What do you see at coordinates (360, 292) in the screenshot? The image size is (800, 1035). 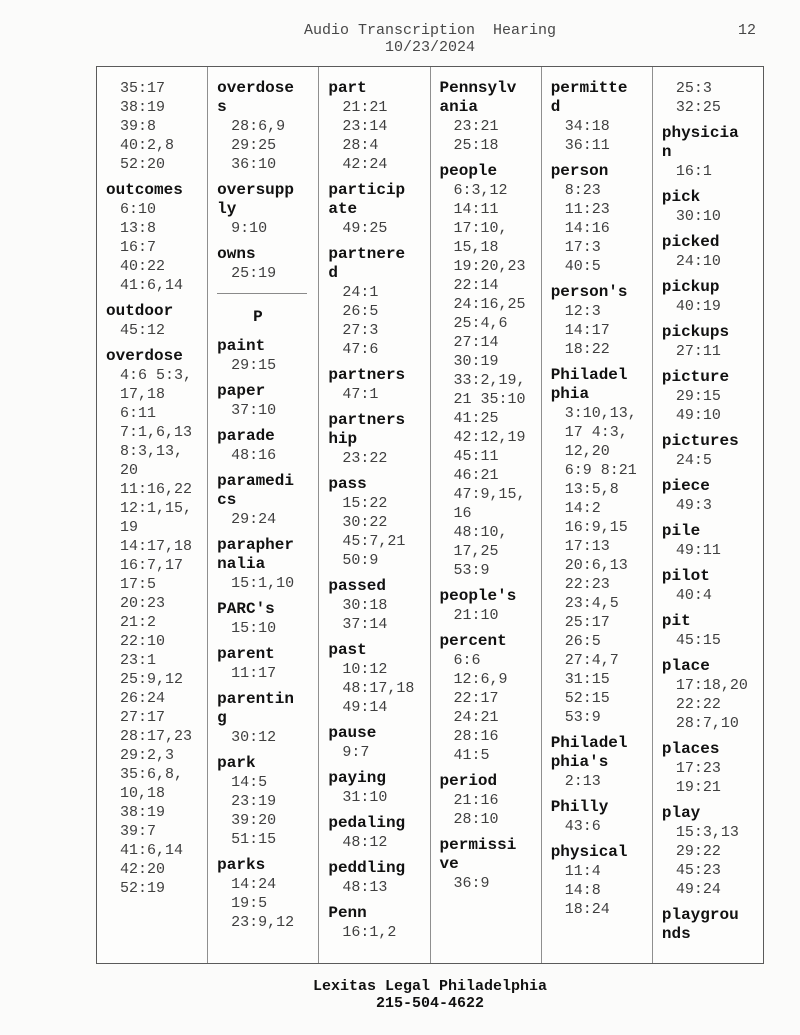 I see `line-ref: 24:1` at bounding box center [360, 292].